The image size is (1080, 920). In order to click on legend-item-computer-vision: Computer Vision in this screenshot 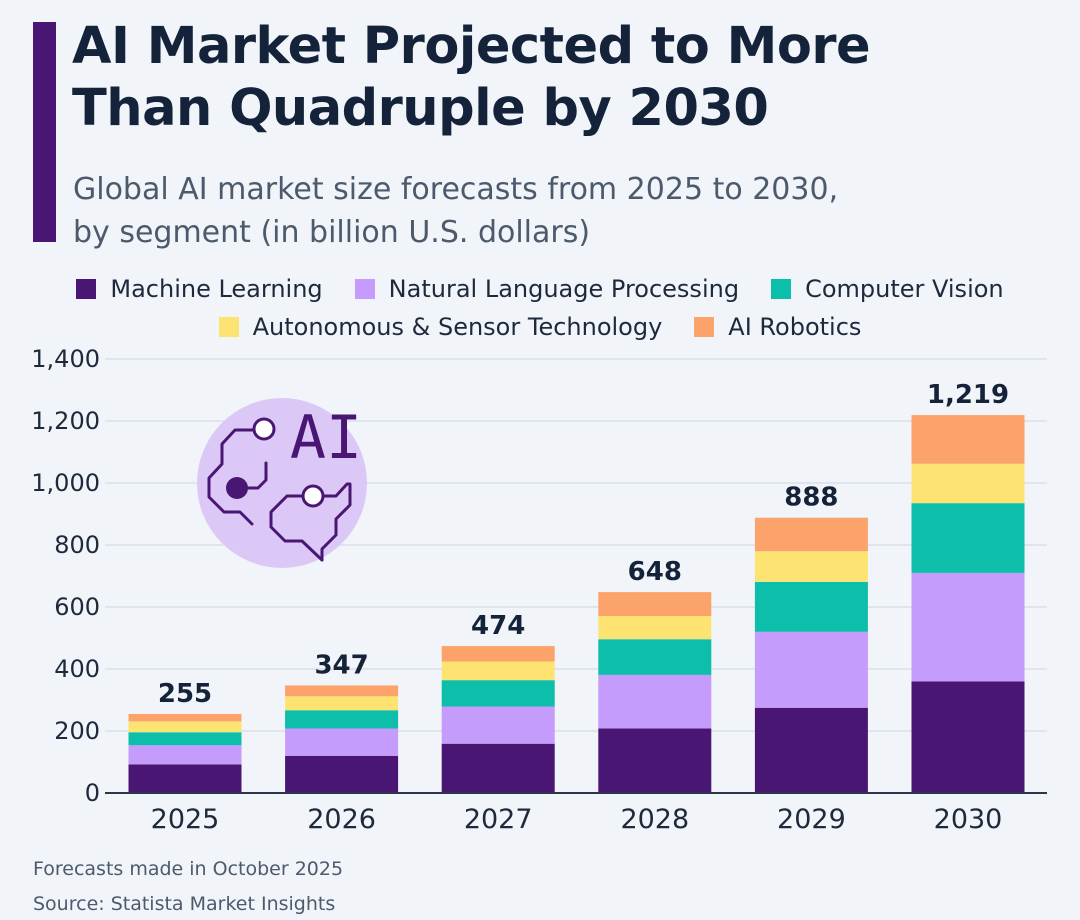, I will do `click(887, 289)`.